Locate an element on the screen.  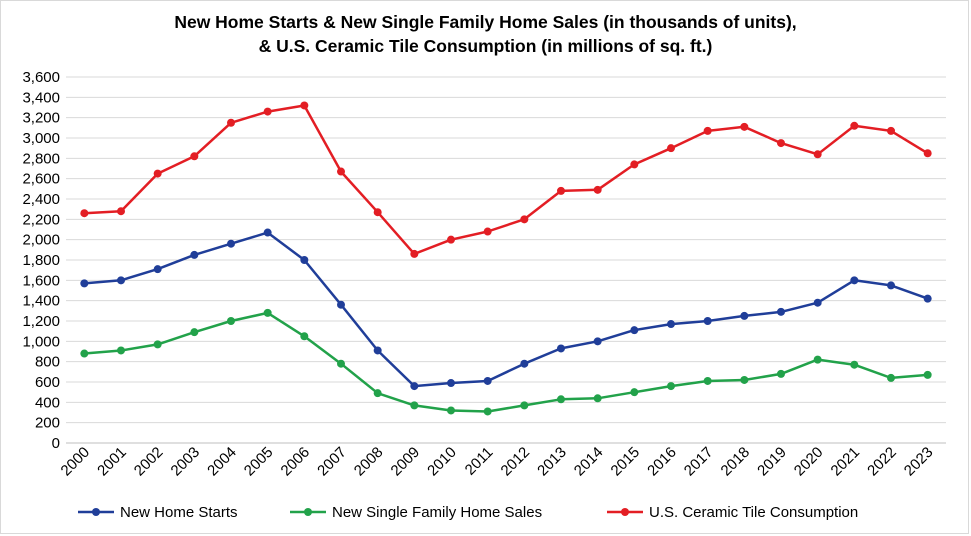
x-tick-label: 2001 is located at coordinates (112, 462).